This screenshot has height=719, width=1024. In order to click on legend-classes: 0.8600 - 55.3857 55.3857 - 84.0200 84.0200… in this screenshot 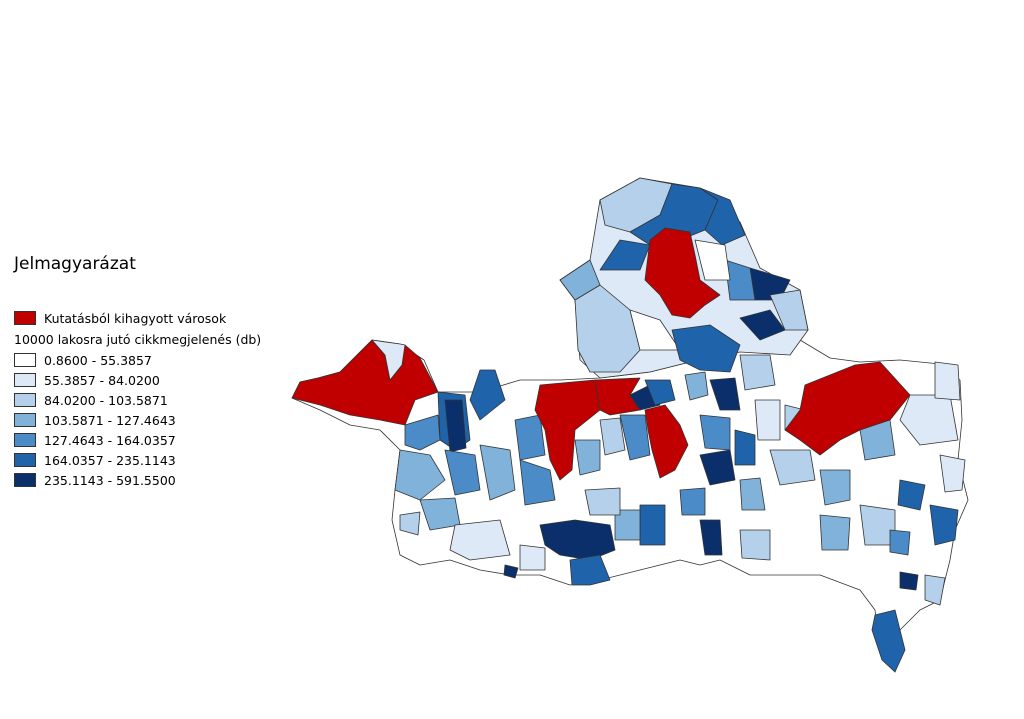, I will do `click(159, 420)`.